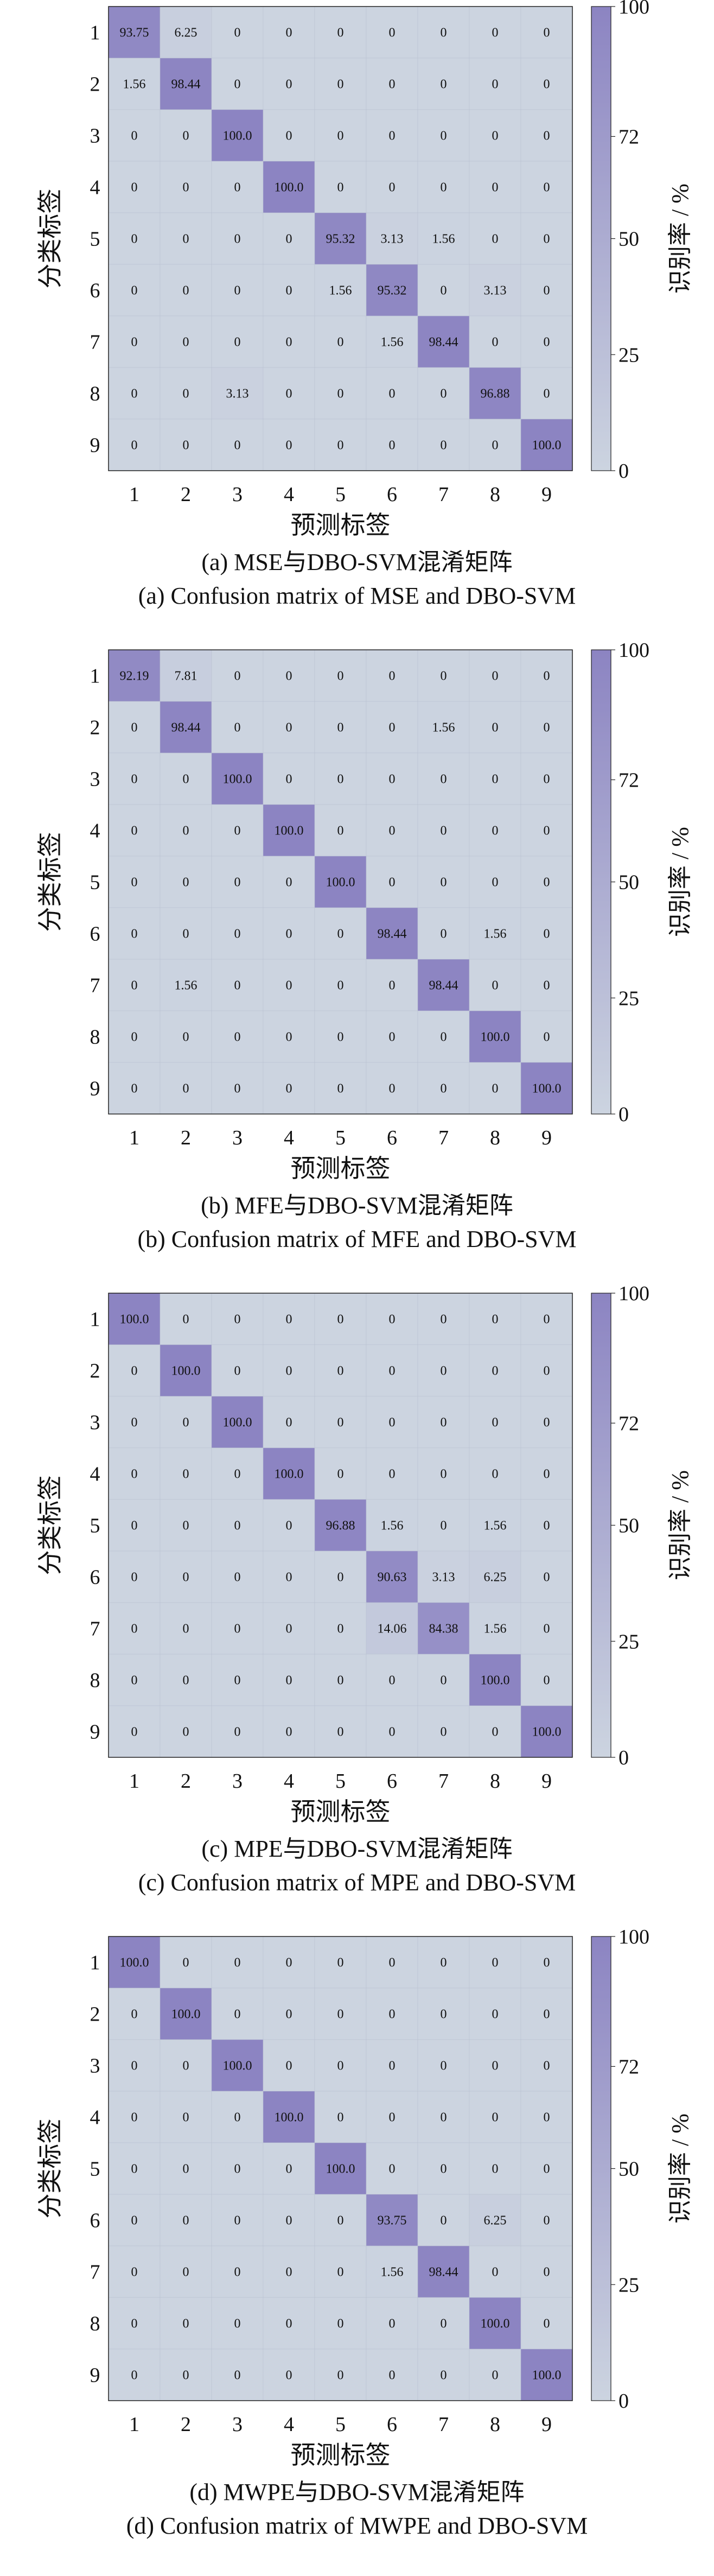 The height and width of the screenshot is (2576, 714). I want to click on y-tick-label: 8, so click(95, 2324).